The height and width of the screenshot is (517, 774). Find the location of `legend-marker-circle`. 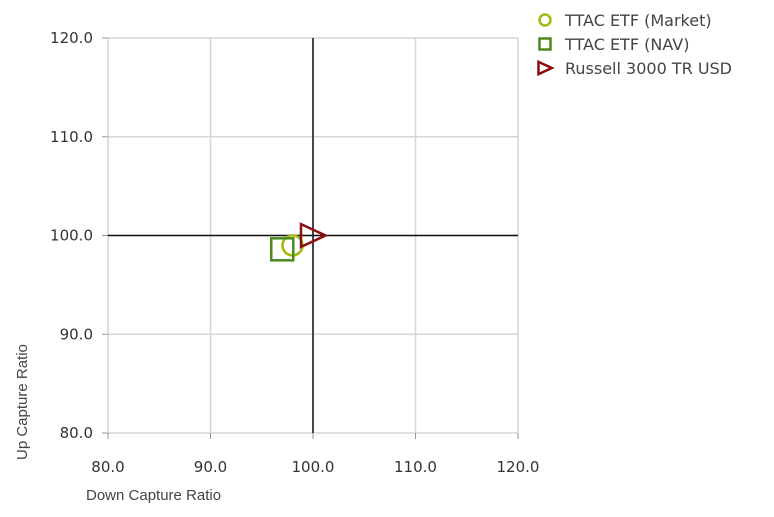

legend-marker-circle is located at coordinates (545, 20).